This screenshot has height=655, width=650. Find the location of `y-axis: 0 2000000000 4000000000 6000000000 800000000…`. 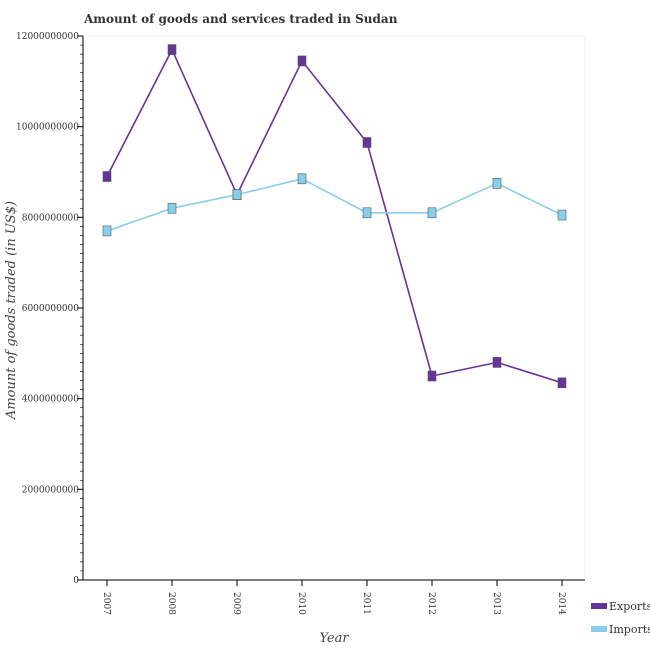

y-axis: 0 2000000000 4000000000 6000000000 800000000… is located at coordinates (50, 309).